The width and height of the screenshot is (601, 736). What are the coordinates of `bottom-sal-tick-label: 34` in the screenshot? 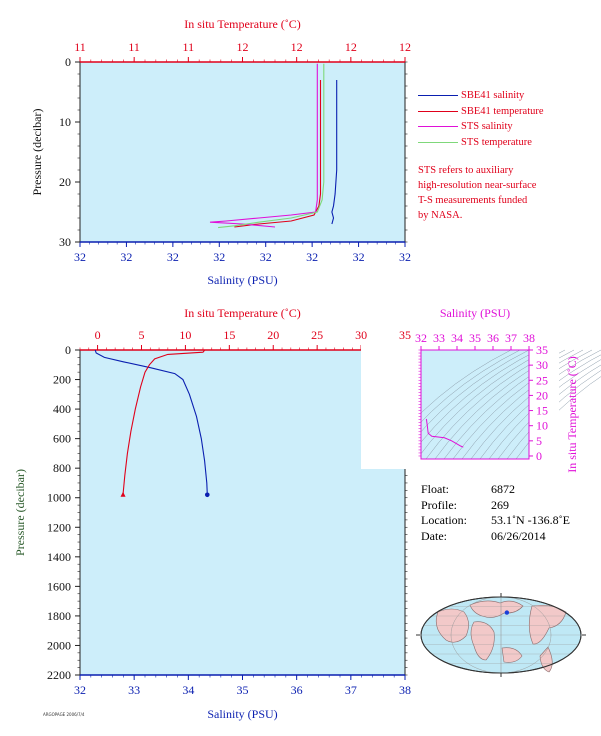 It's located at (188, 690).